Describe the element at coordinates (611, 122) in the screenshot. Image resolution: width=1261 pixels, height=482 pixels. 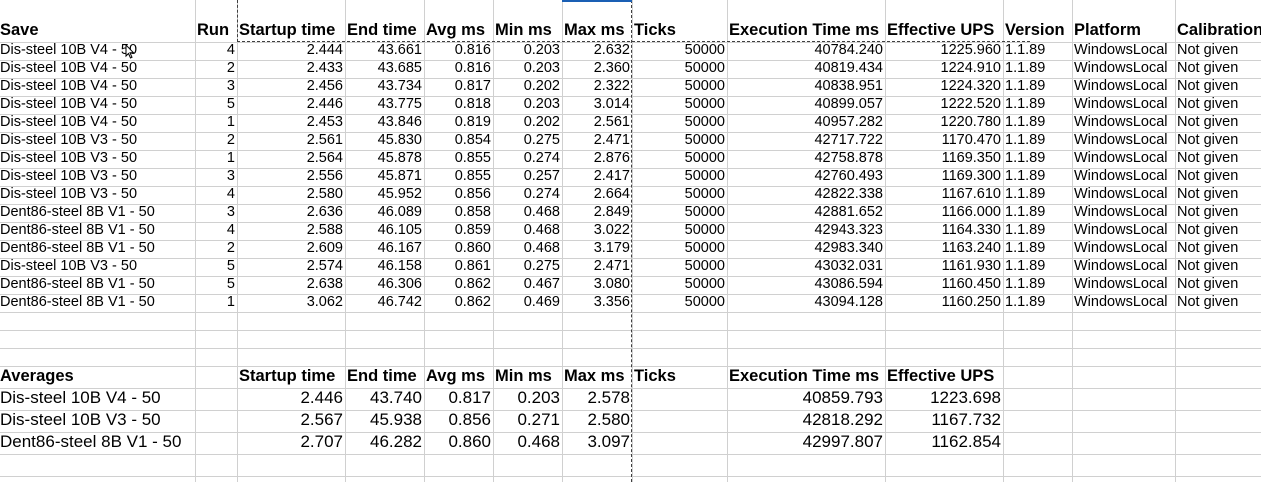
I see `cell-max: 2.561` at that location.